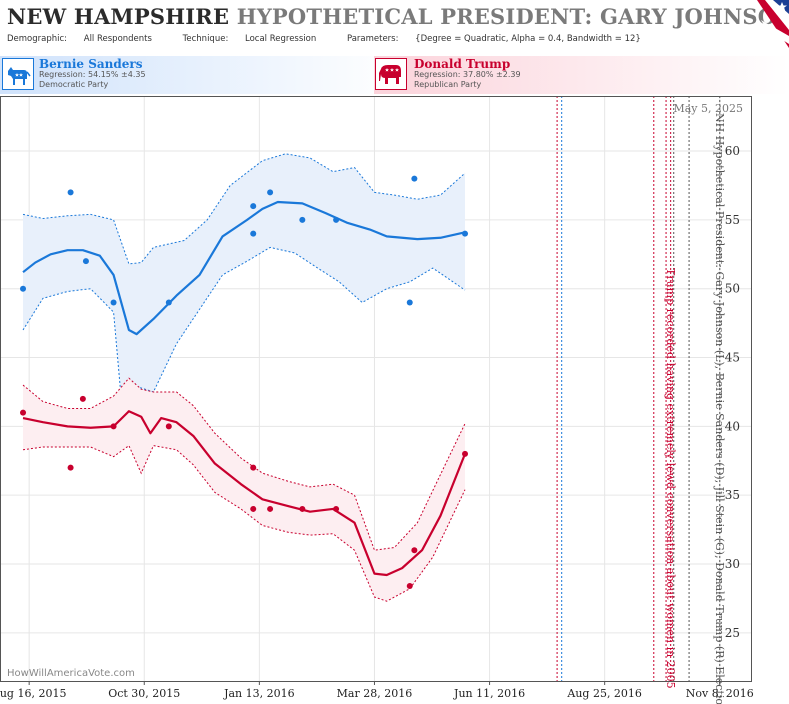 The image size is (789, 704). Describe the element at coordinates (732, 220) in the screenshot. I see `y-tick-label: 55` at that location.